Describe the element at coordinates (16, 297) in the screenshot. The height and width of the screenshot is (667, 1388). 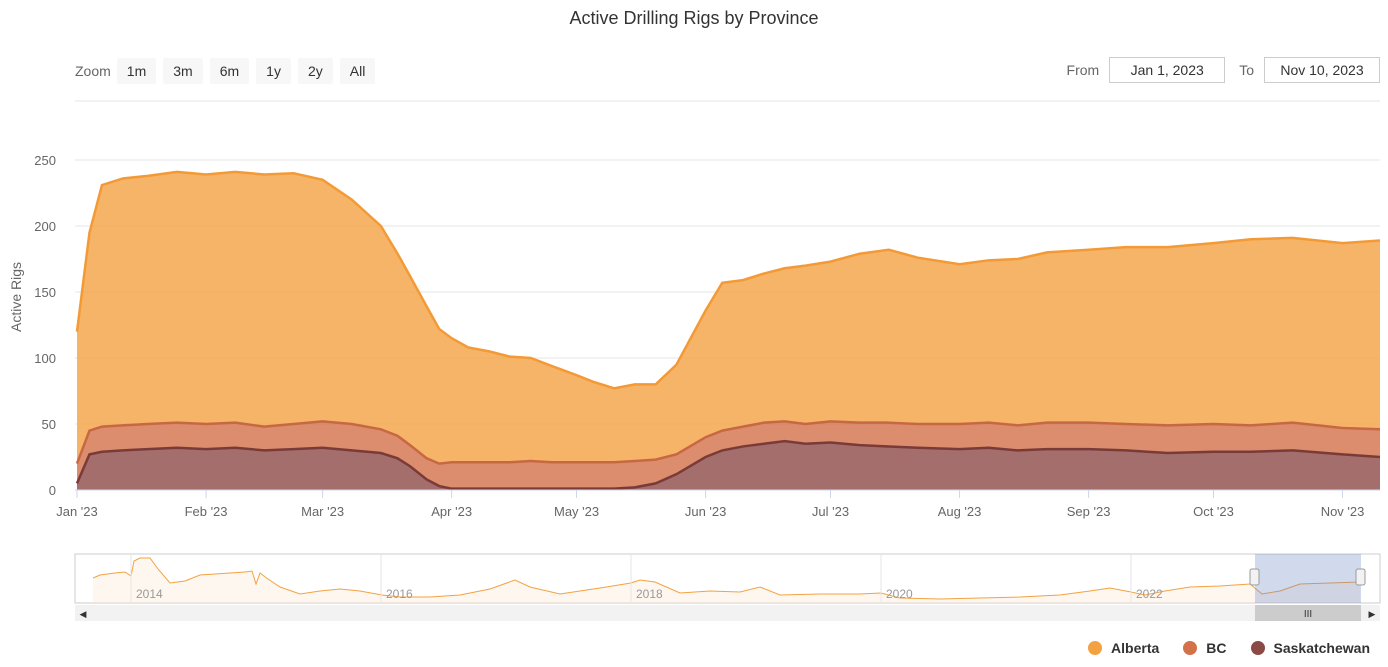
I see `y-axis-title: Active Rigs` at that location.